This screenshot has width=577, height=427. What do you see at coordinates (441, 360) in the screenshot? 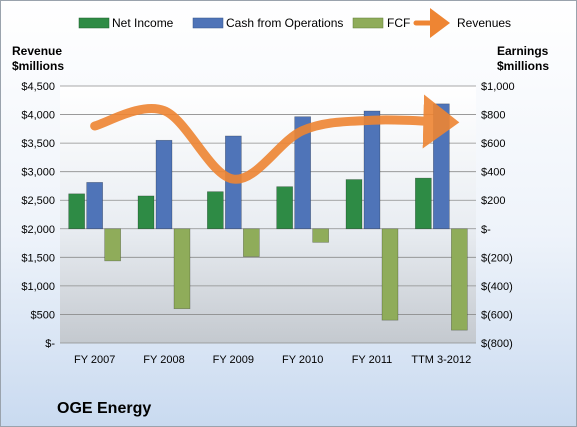
I see `x-tick-label: TTM 3-2012` at bounding box center [441, 360].